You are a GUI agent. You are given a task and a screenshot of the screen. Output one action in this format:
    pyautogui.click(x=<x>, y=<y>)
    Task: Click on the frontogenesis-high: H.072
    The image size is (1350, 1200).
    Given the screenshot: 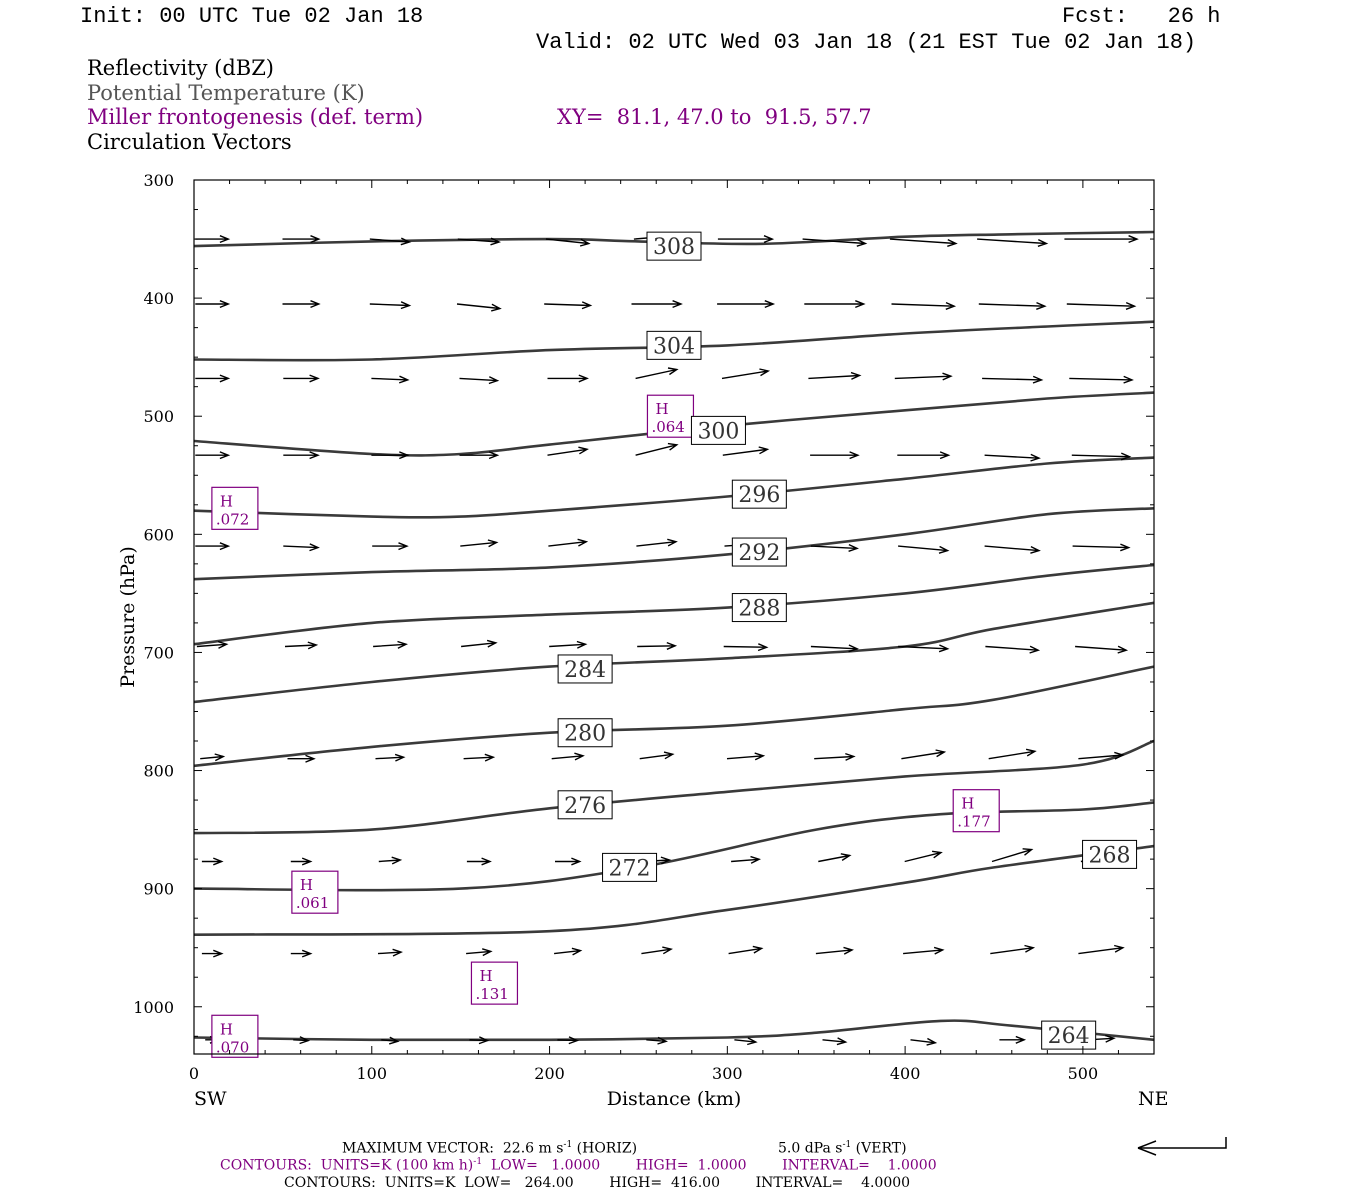 What is the action you would take?
    pyautogui.click(x=235, y=508)
    